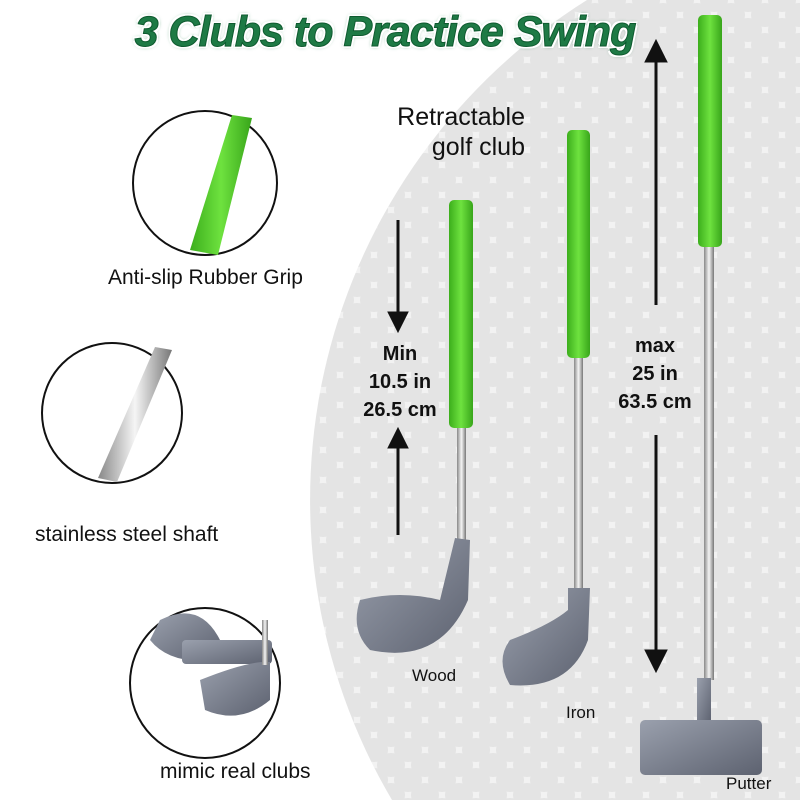  Describe the element at coordinates (655, 346) in the screenshot. I see `max-word: max` at that location.